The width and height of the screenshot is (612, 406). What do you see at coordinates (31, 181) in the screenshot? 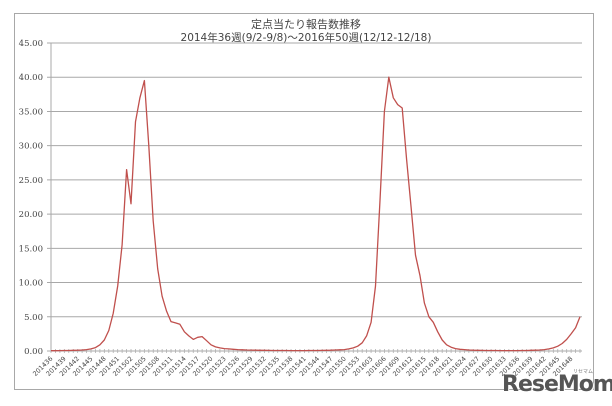
I see `y-tick-label: 25.00` at bounding box center [31, 181].